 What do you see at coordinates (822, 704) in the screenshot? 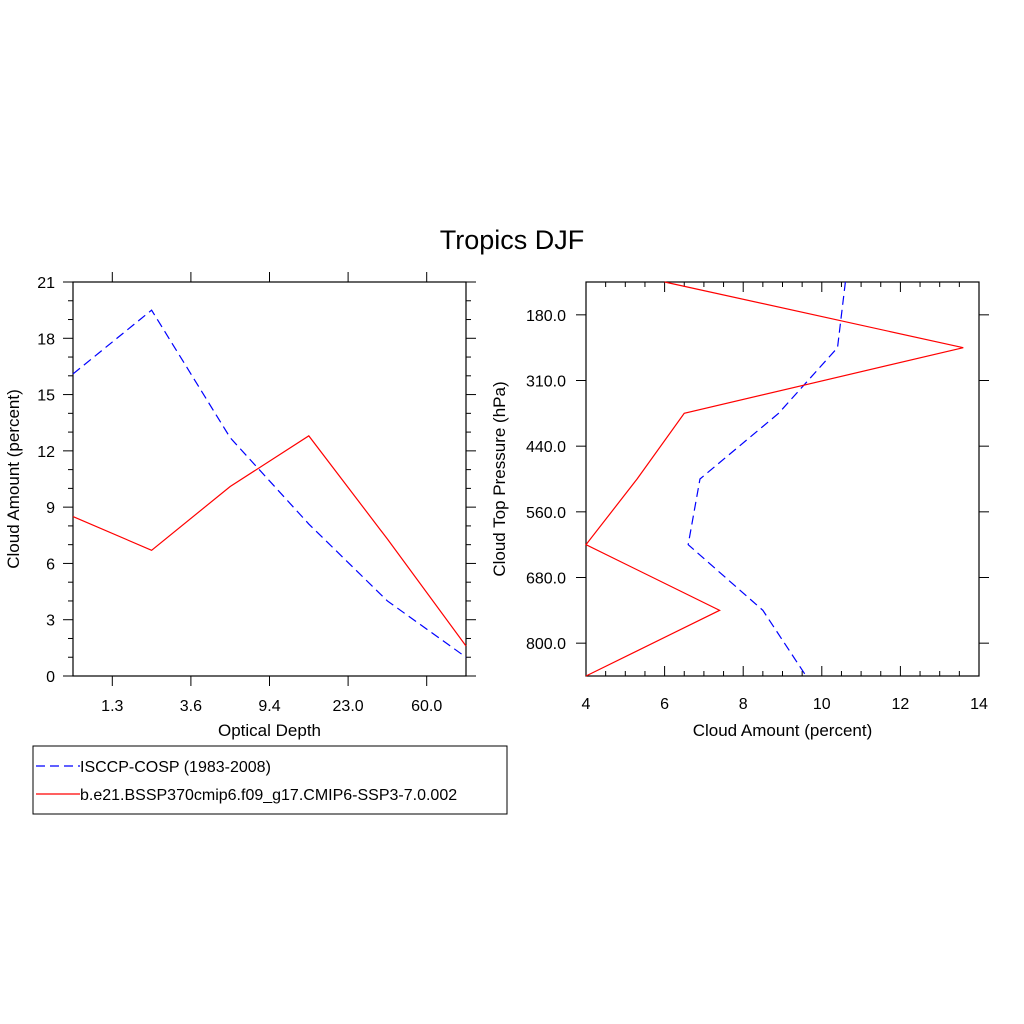
I see `right-x-tick-label: 10` at bounding box center [822, 704].